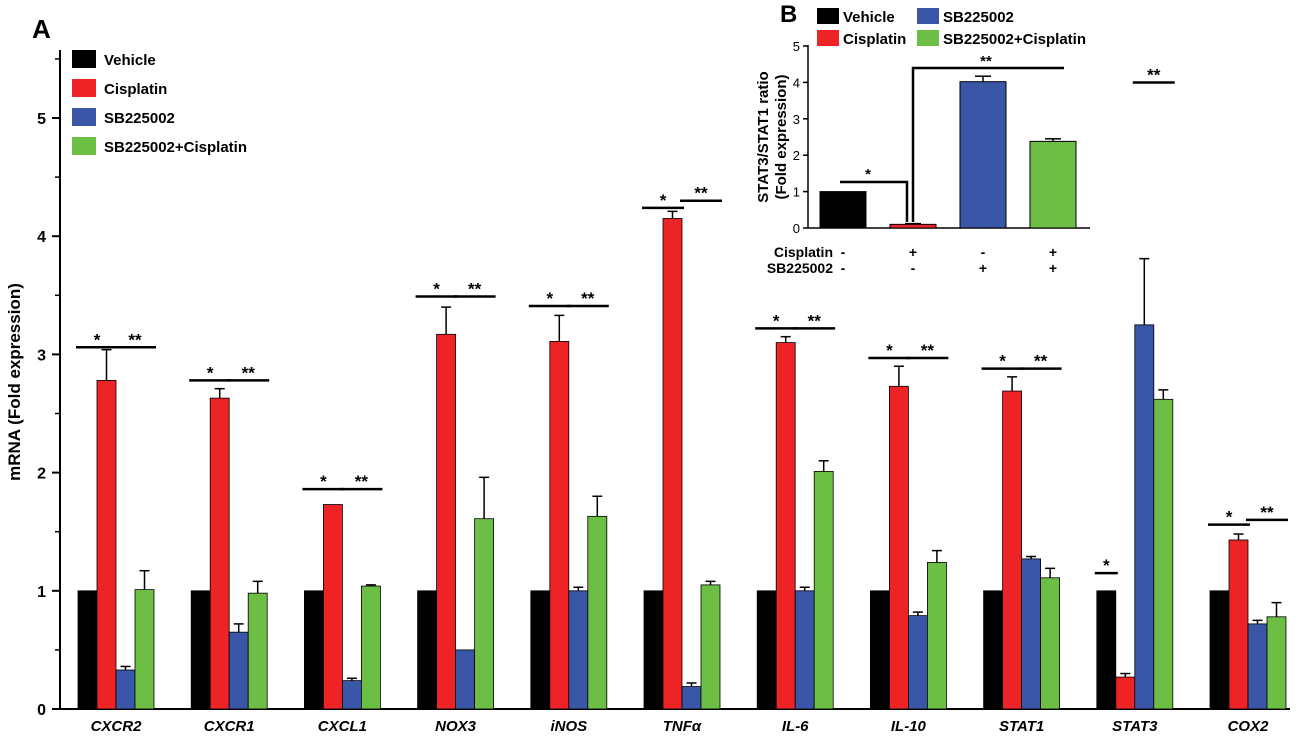  Describe the element at coordinates (796, 46) in the screenshot. I see `b-y-tick-label: 5` at that location.